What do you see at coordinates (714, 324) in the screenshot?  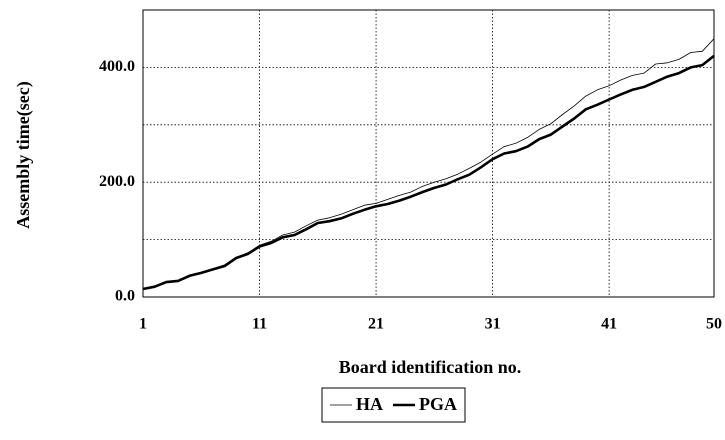 I see `x-tick-label: 50` at bounding box center [714, 324].